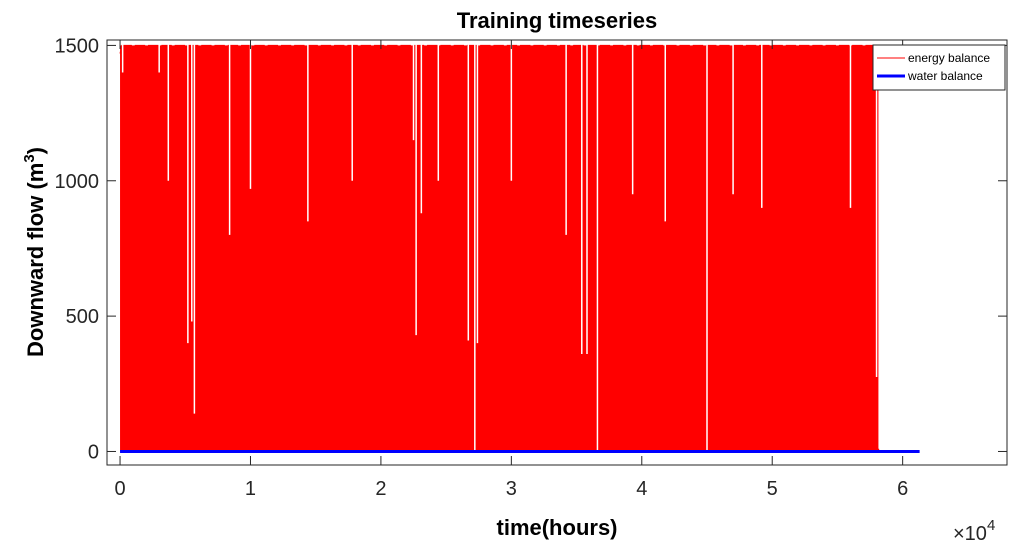 The width and height of the screenshot is (1023, 546). What do you see at coordinates (511, 489) in the screenshot?
I see `x-tick-label: 3` at bounding box center [511, 489].